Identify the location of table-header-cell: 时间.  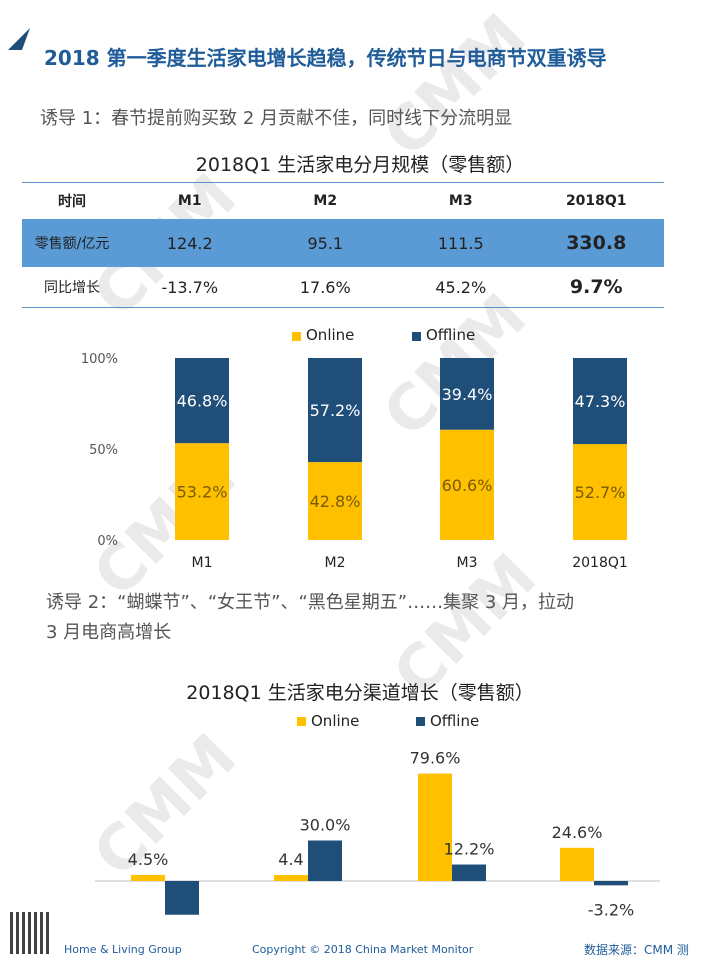
(72, 202).